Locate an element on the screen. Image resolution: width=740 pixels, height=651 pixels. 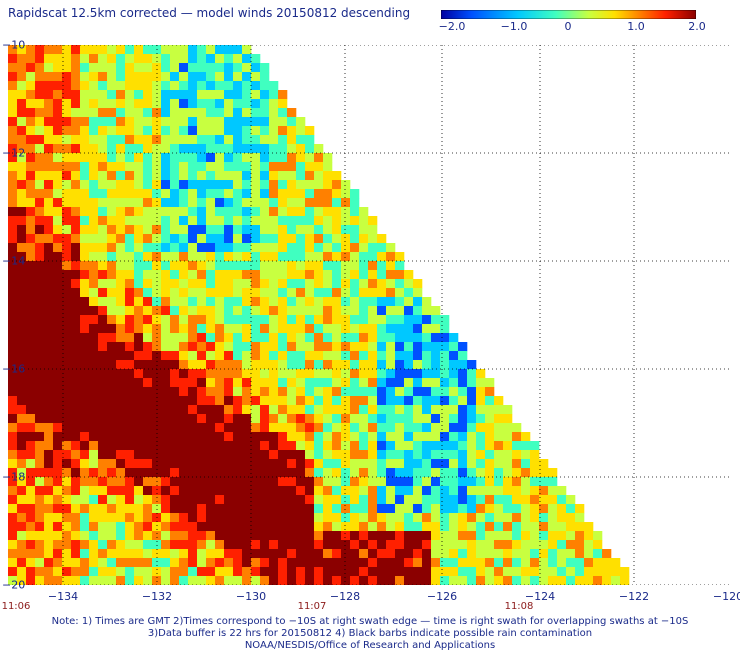
x-tick-label: −126 is located at coordinates (442, 596).